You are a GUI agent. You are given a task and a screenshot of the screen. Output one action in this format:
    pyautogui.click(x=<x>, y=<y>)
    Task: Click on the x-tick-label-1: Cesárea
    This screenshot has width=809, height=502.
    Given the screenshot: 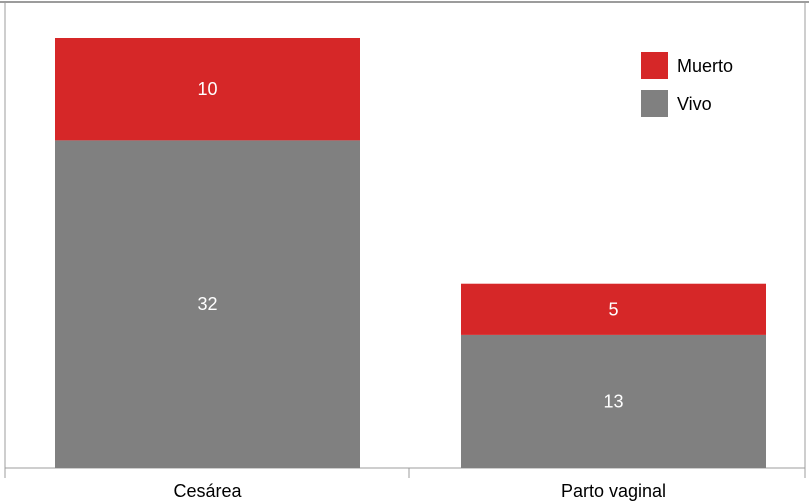 What is the action you would take?
    pyautogui.click(x=207, y=491)
    